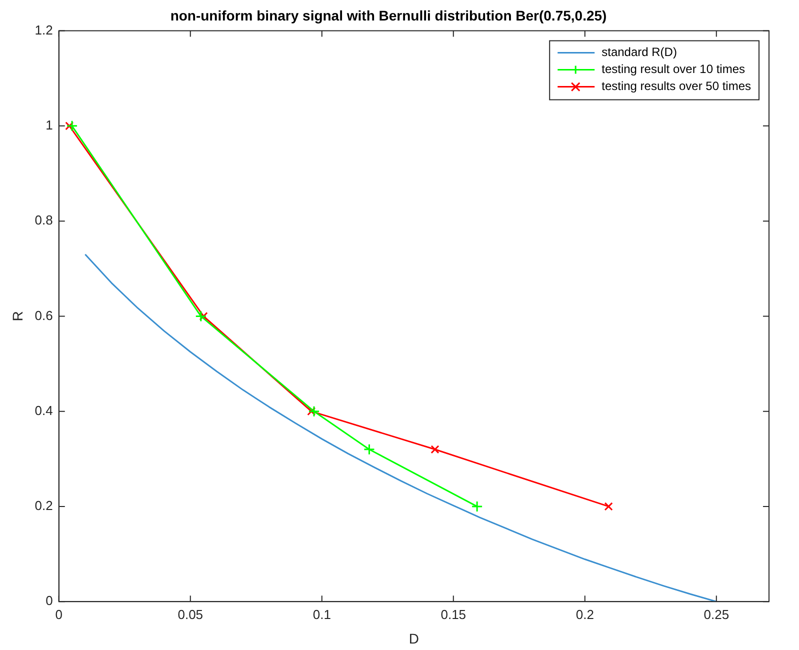 The image size is (799, 650). I want to click on x-tick-label: 0.2, so click(585, 614).